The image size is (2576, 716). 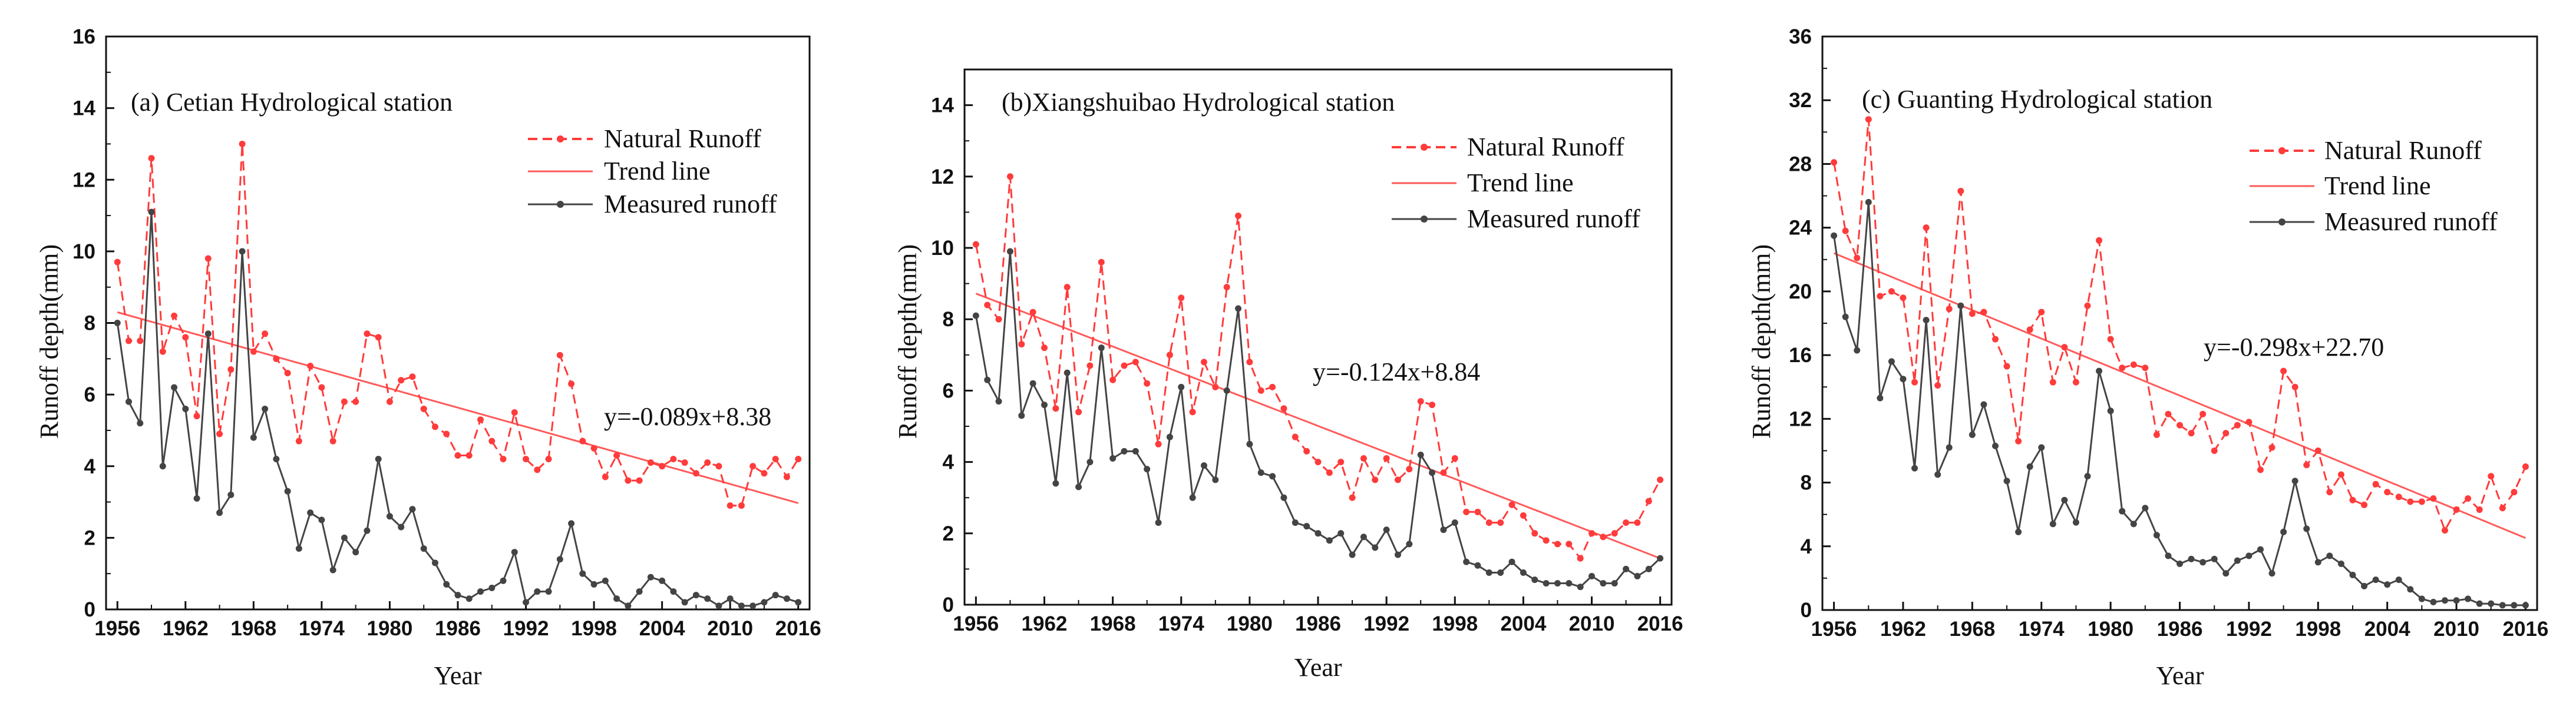 What do you see at coordinates (2111, 629) in the screenshot?
I see `x-tick-label: 1980` at bounding box center [2111, 629].